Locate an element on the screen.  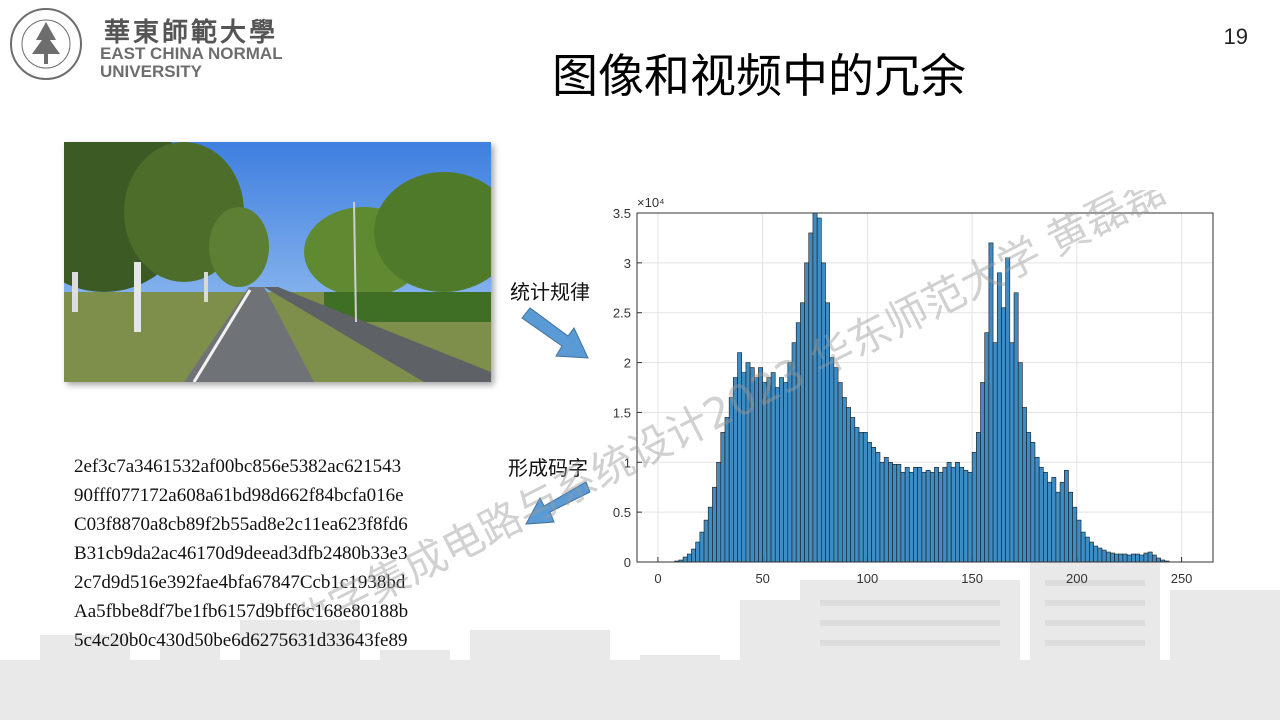
statistics-label: 统计规律 is located at coordinates (550, 292).